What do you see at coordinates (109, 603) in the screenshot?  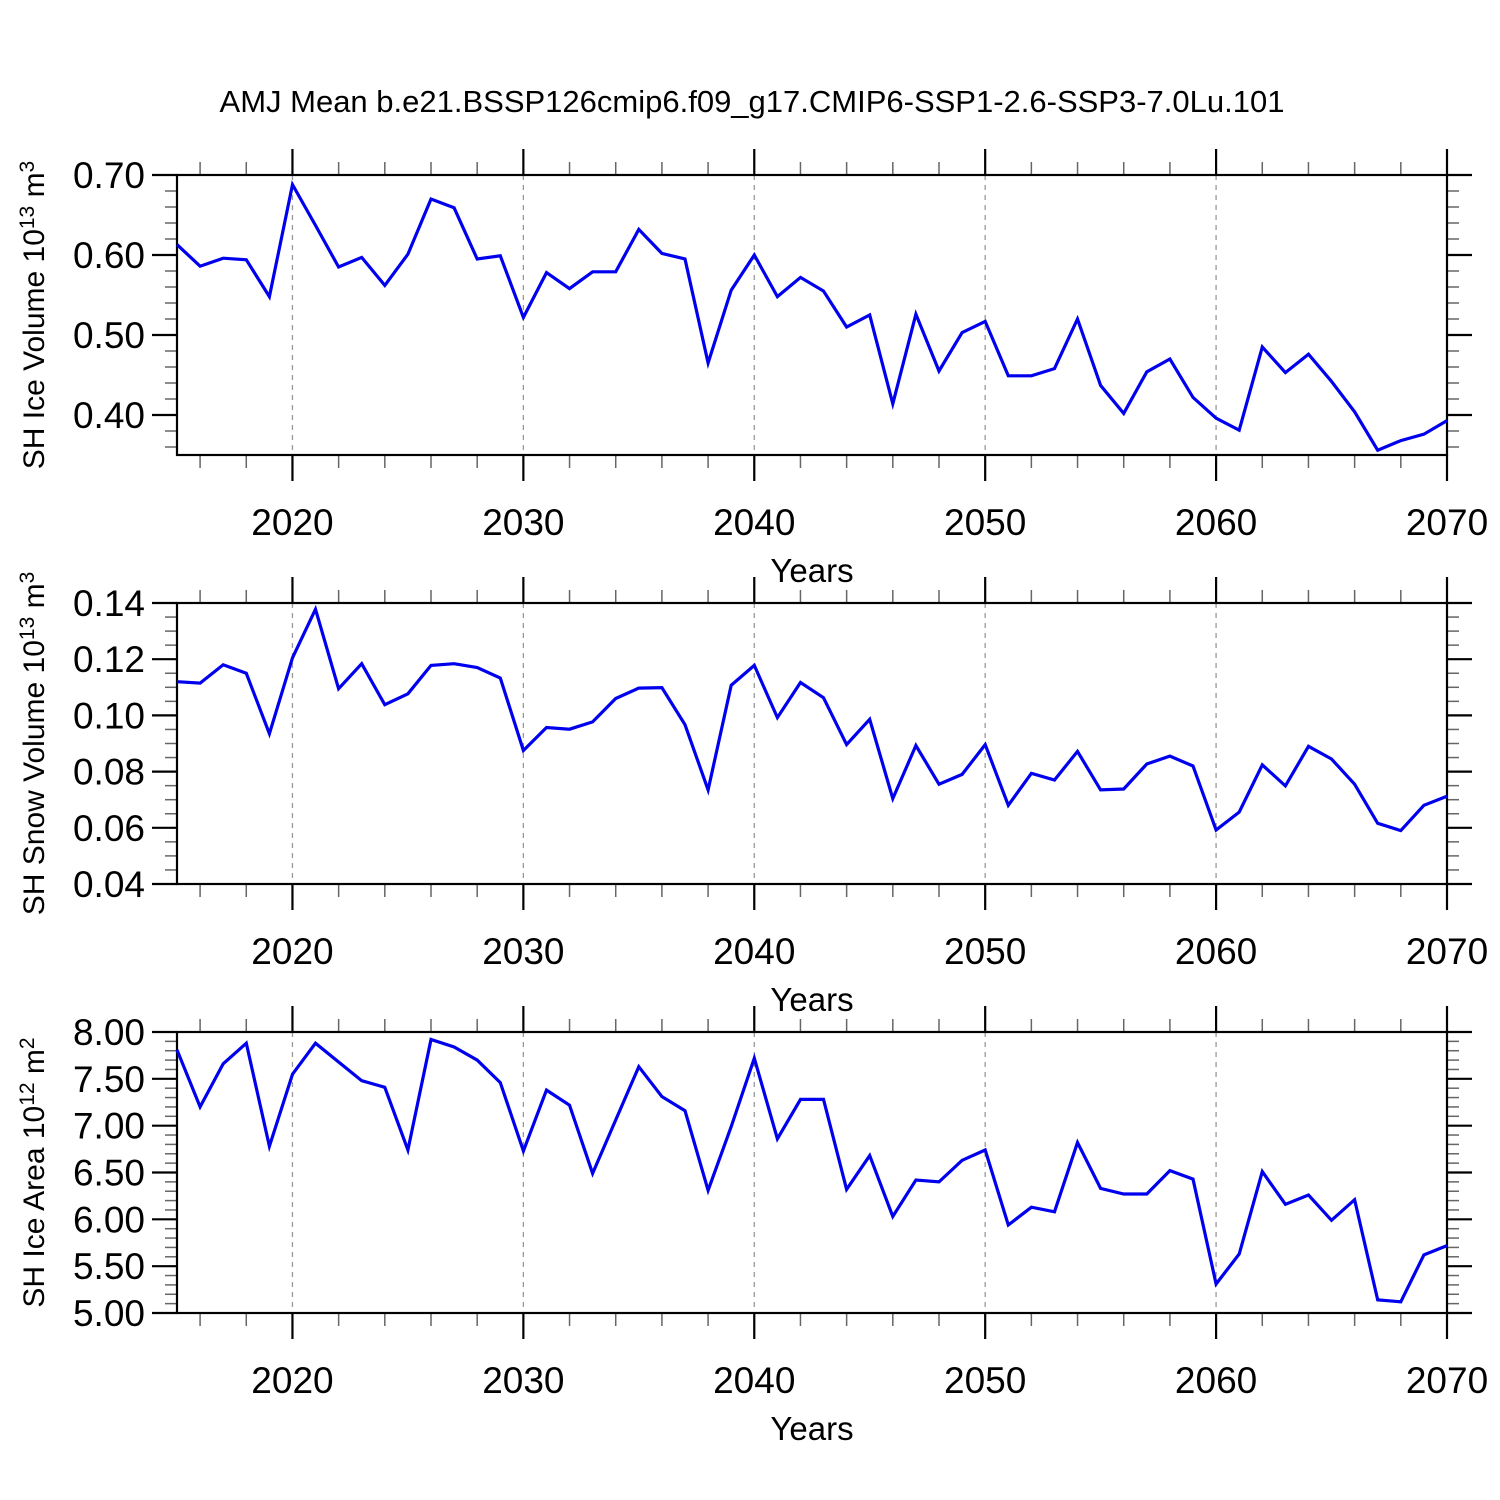 I see `y-tick-label: 0.14` at bounding box center [109, 603].